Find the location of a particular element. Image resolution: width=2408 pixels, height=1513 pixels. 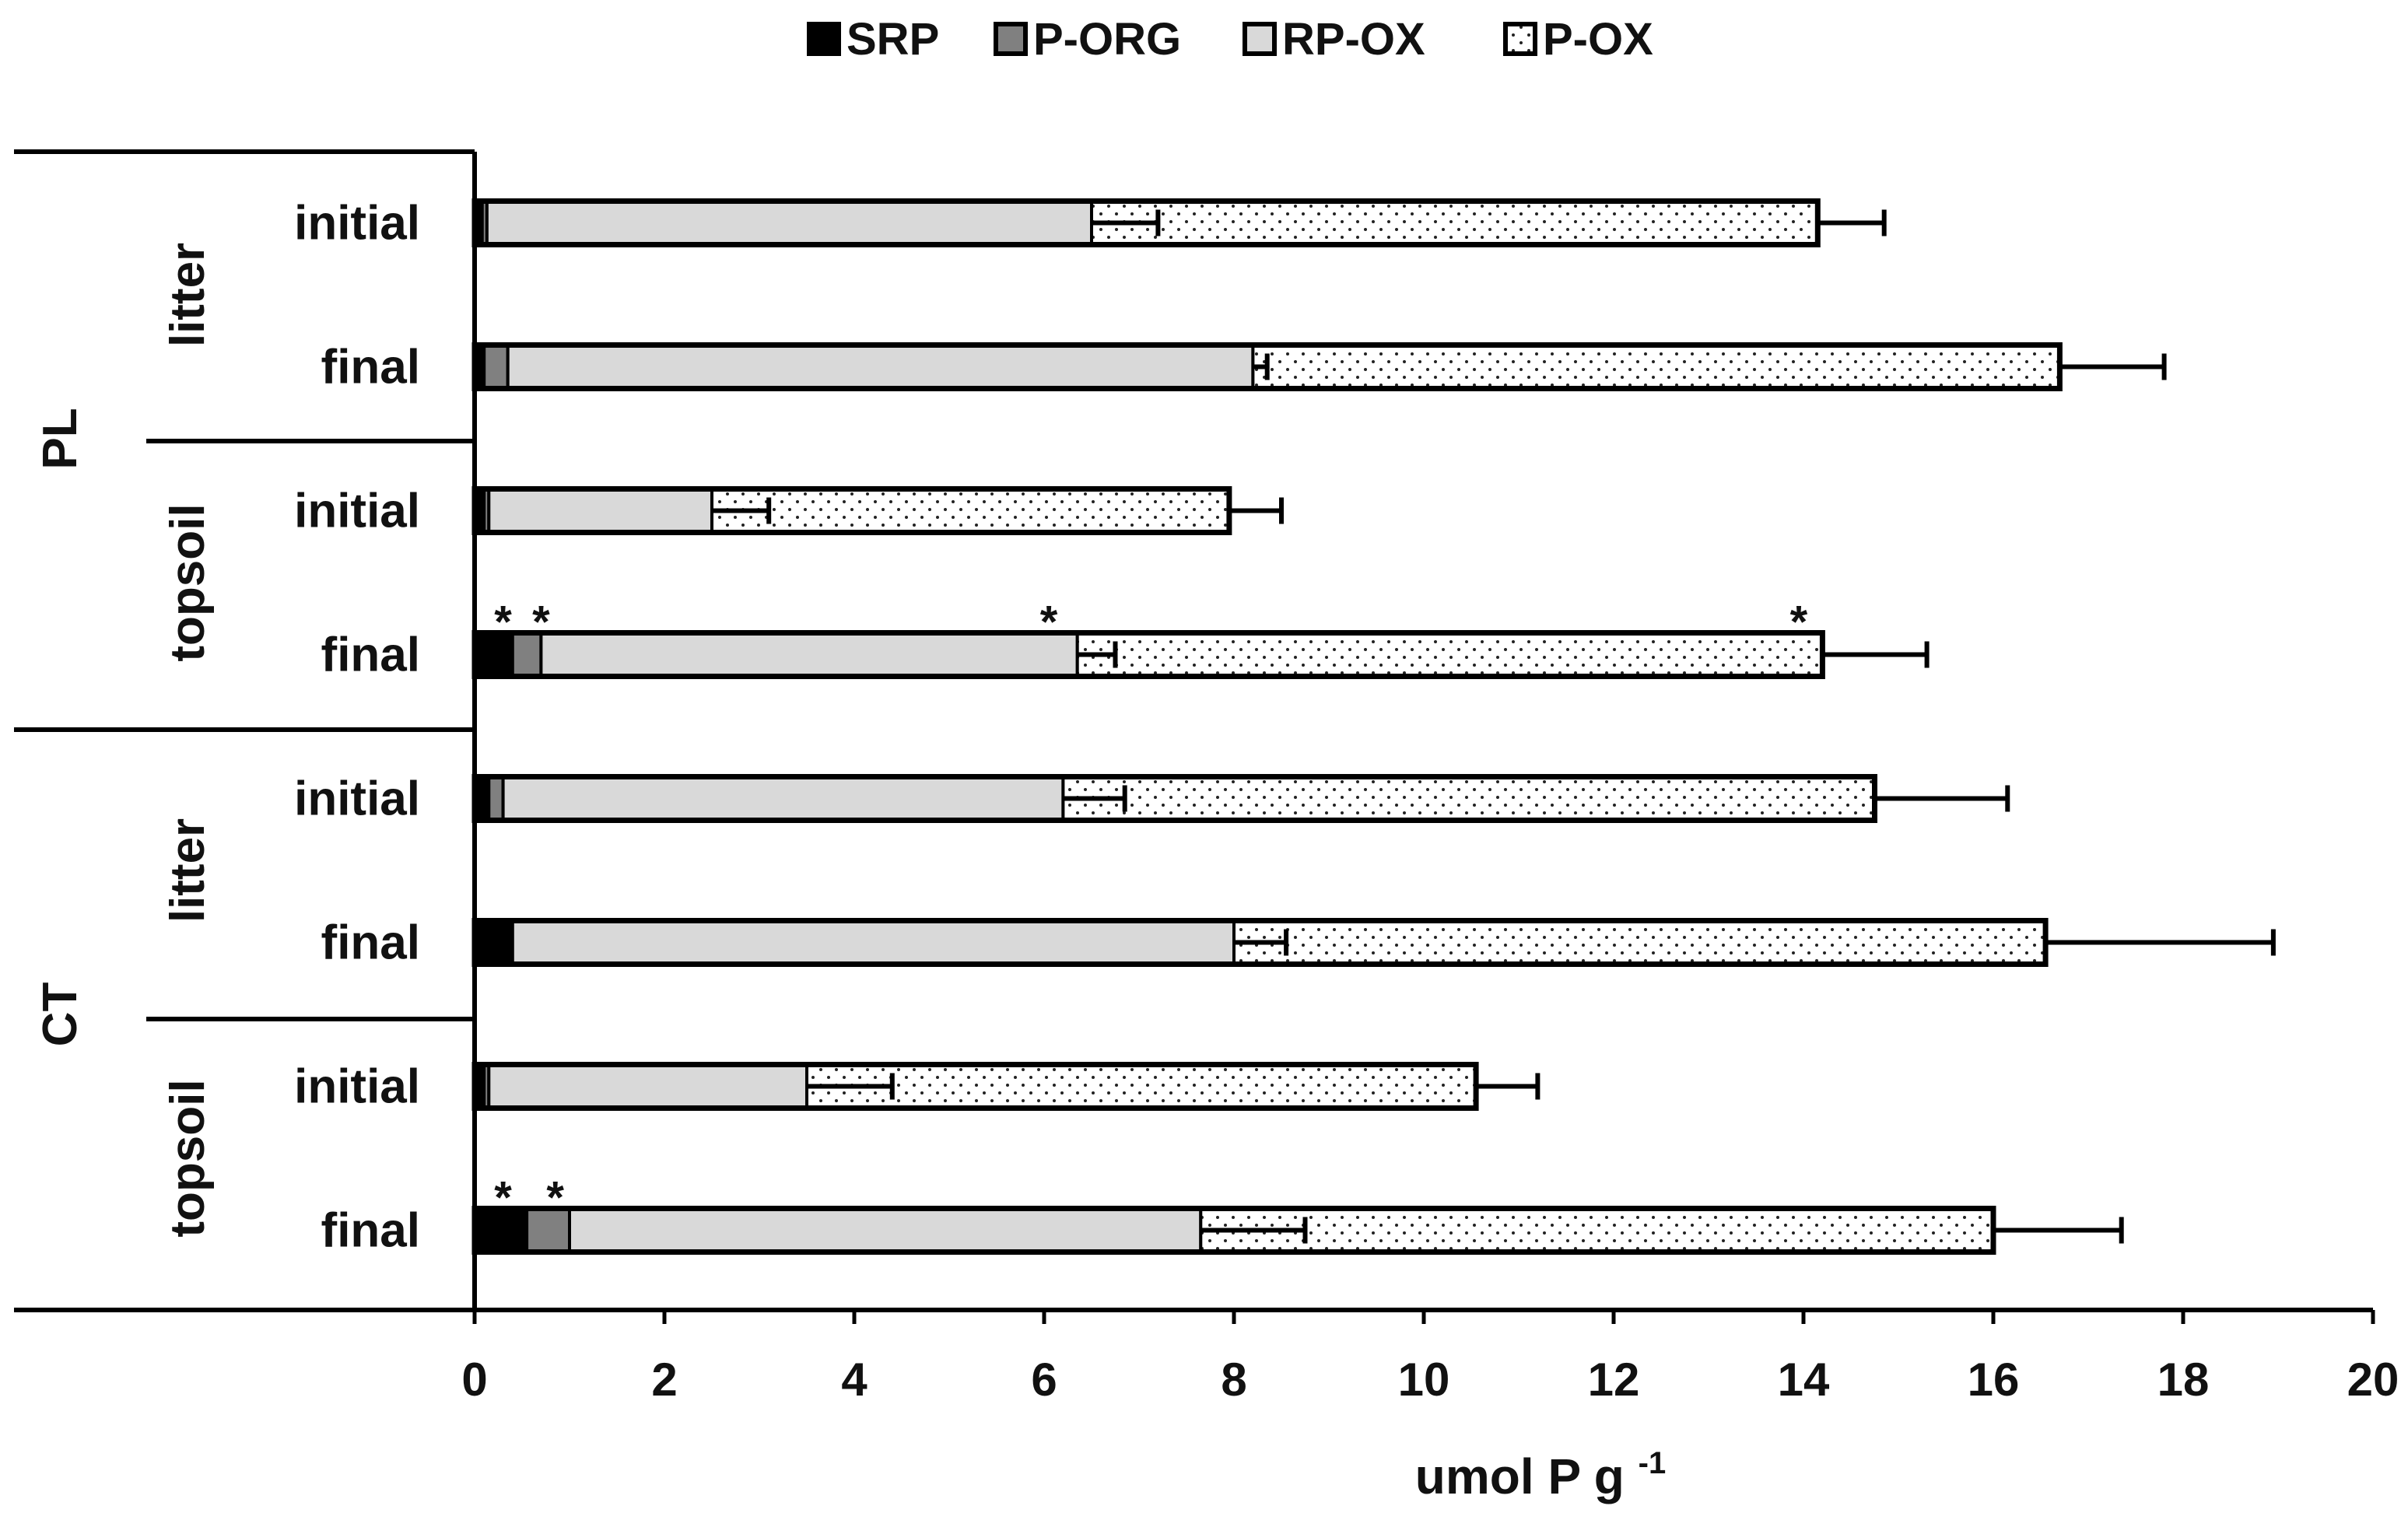

legend-item-rp-ox: RP-OX is located at coordinates (1334, 39).